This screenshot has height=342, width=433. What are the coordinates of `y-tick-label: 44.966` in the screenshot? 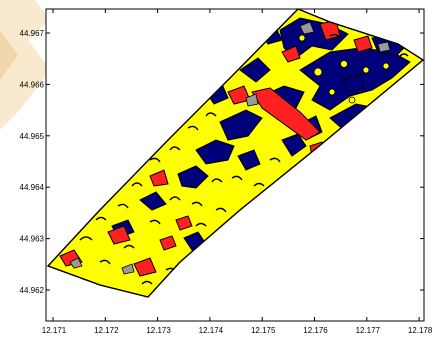 It's located at (32, 84).